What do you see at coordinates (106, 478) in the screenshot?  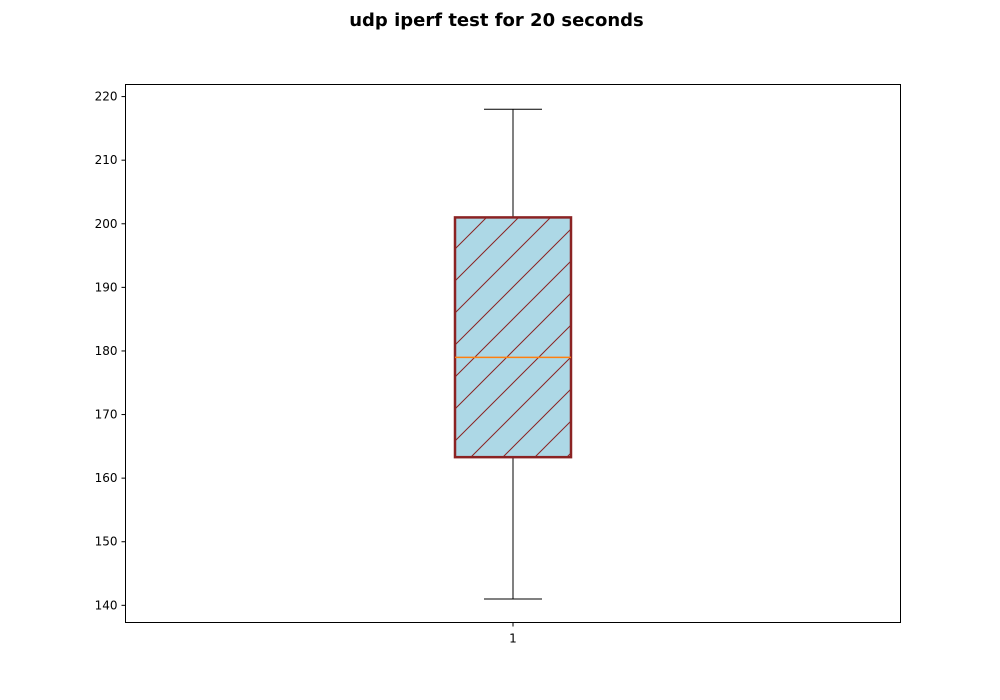 I see `y-tick-label: 160` at bounding box center [106, 478].